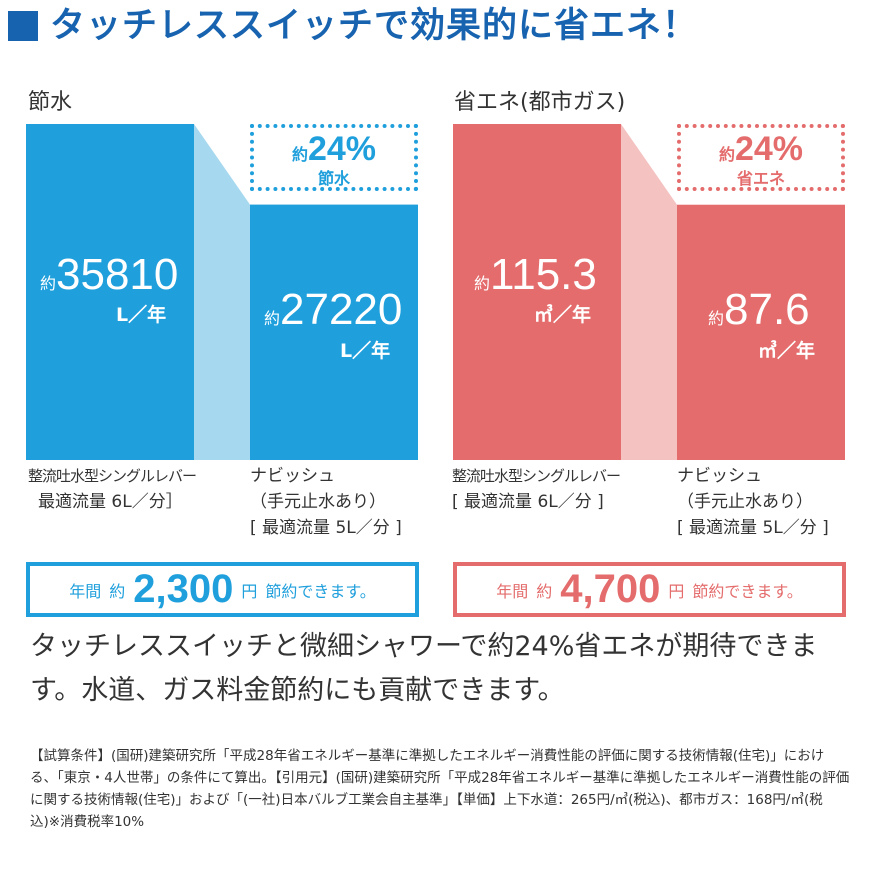 This screenshot has width=875, height=875. I want to click on water-annual-savings: 年間 約 2,300 円 節約できます。, so click(222, 589).